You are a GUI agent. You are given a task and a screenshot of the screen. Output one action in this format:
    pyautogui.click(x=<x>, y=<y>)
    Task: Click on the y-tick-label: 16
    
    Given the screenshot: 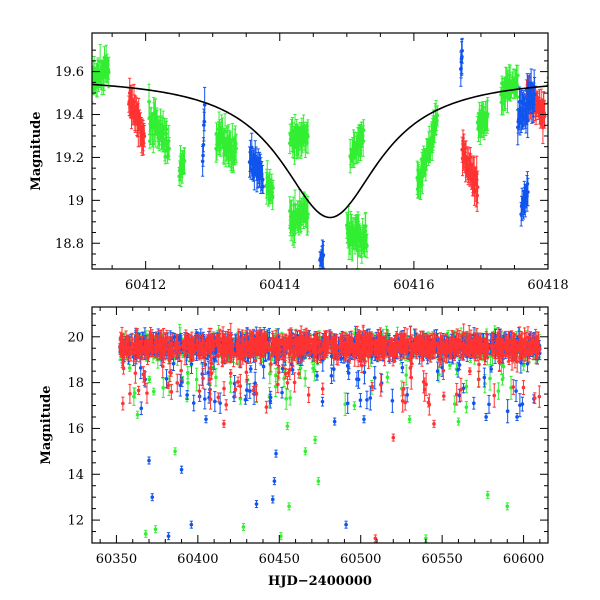 What is the action you would take?
    pyautogui.click(x=75, y=429)
    